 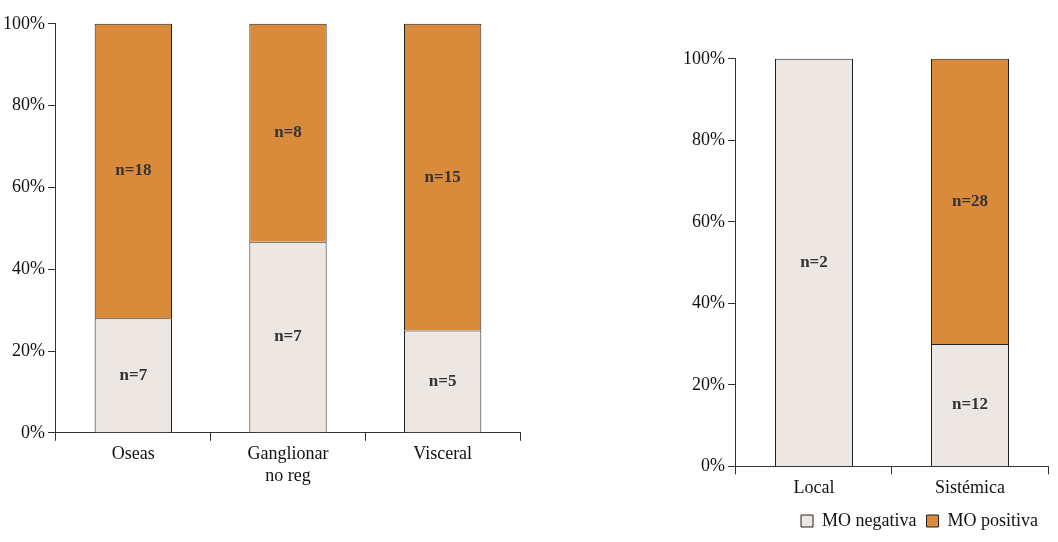 What do you see at coordinates (133, 170) in the screenshot?
I see `annotation: n=18` at bounding box center [133, 170].